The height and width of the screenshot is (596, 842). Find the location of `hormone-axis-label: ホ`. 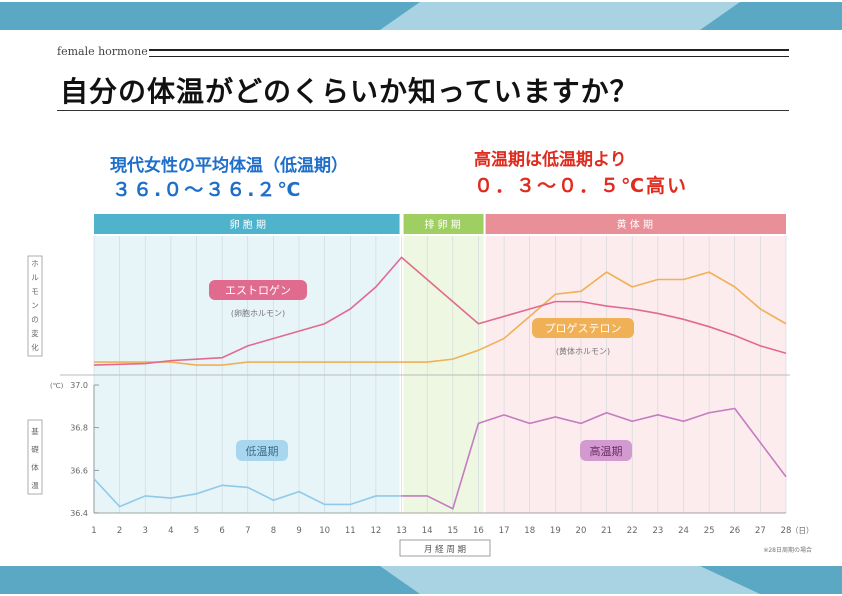

hormone-axis-label: ホ is located at coordinates (35, 263).